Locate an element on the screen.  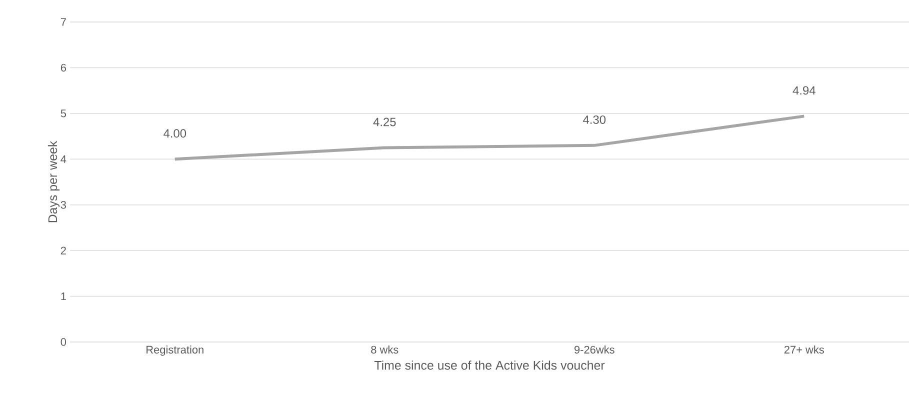
x-tick-label: 8 wks is located at coordinates (384, 350).